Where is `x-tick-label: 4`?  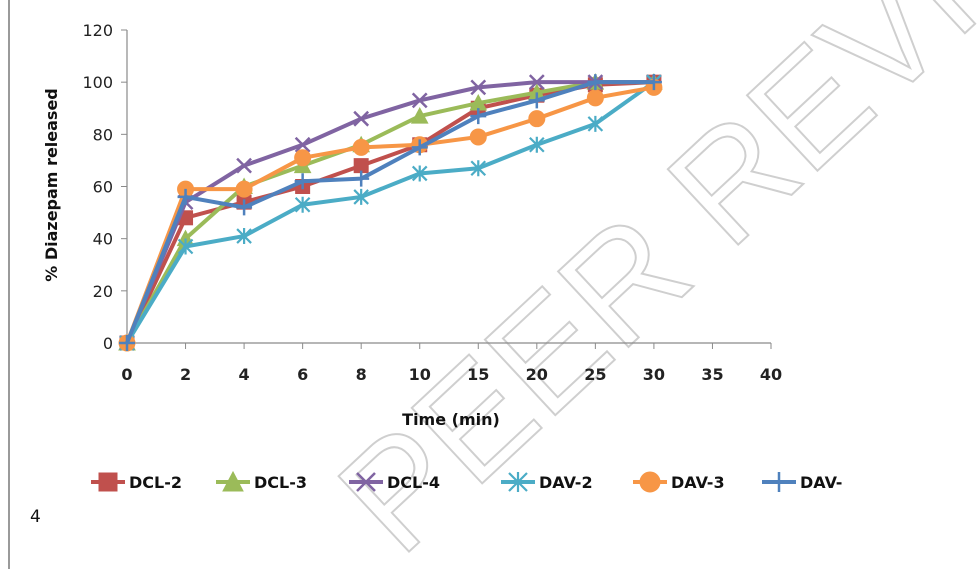 x-tick-label: 4 is located at coordinates (244, 374).